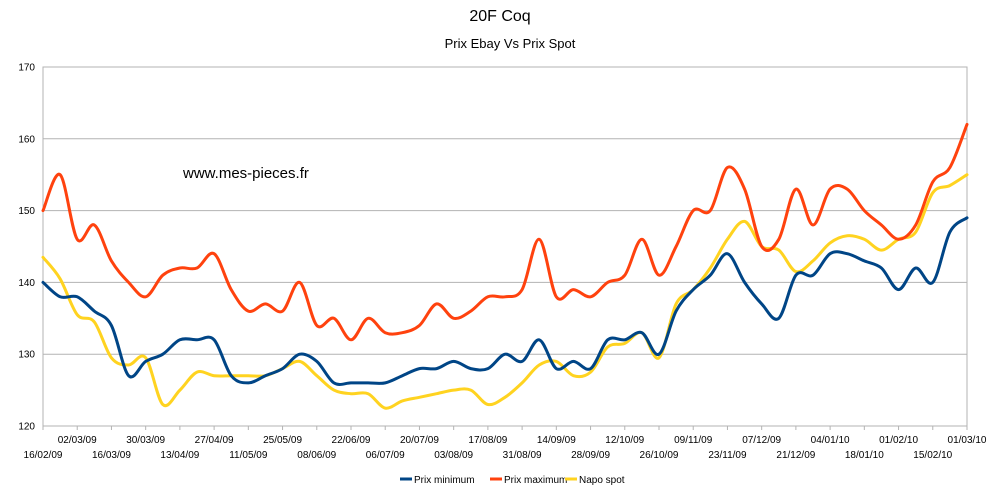 The width and height of the screenshot is (1001, 494). Describe the element at coordinates (26, 355) in the screenshot. I see `y-tick-label: 130` at that location.